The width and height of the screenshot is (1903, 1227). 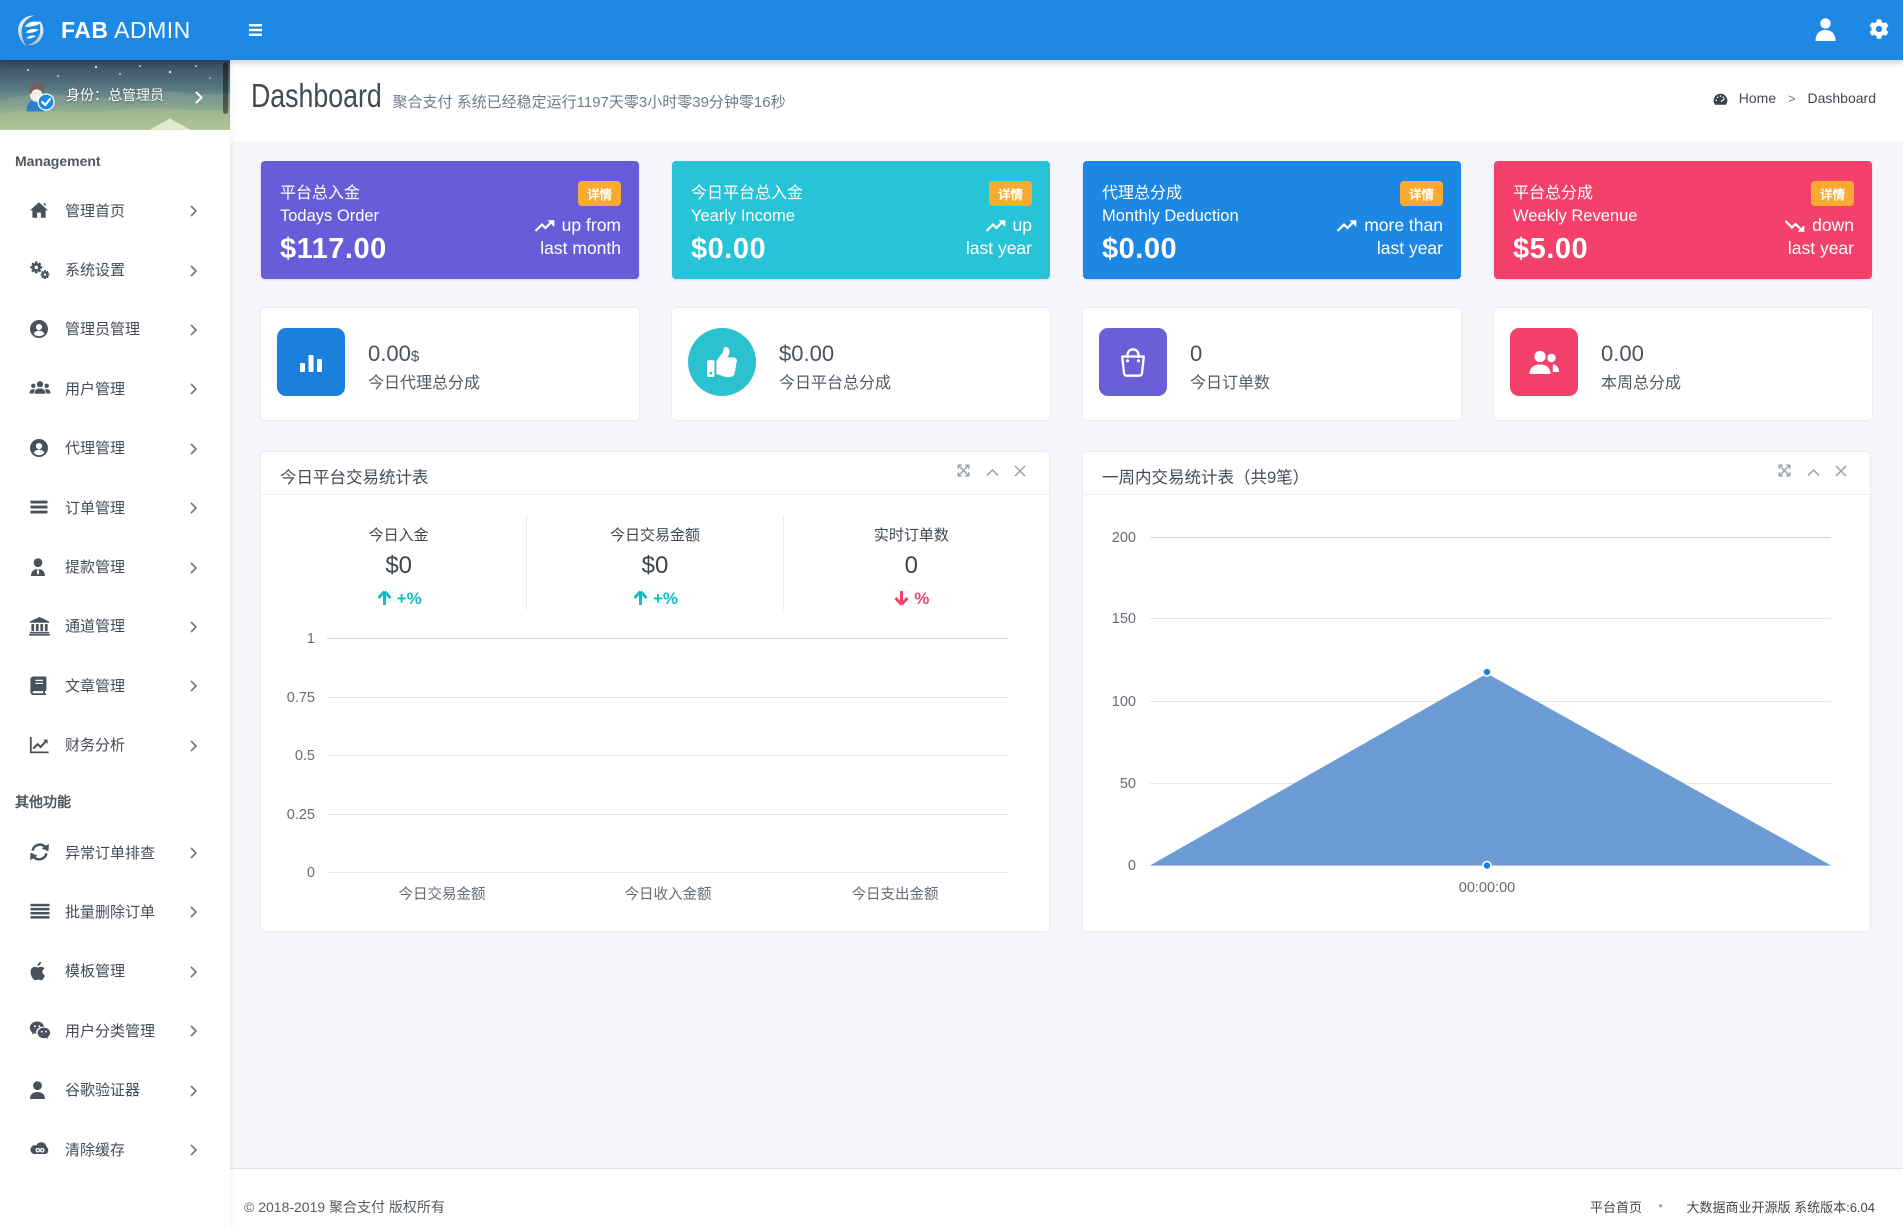 I want to click on svg-text: 0.75, so click(x=301, y=698).